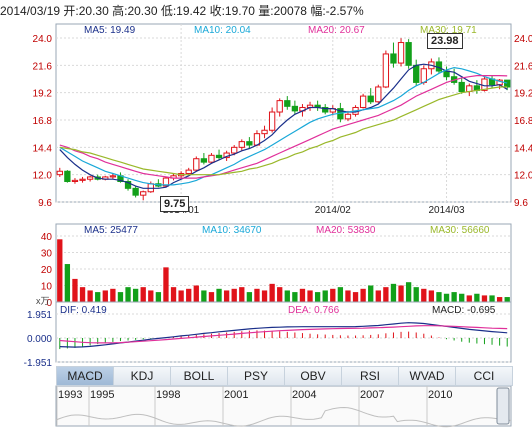  What do you see at coordinates (135, 11) in the screenshot?
I see `quote-high: 高:20.30` at bounding box center [135, 11].